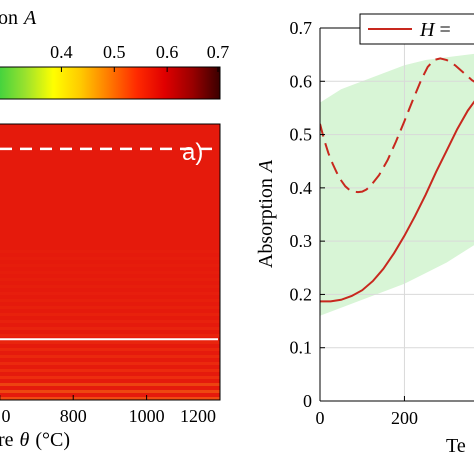 This screenshot has height=474, width=474. I want to click on y-tick-label: 0.5, so click(301, 135).